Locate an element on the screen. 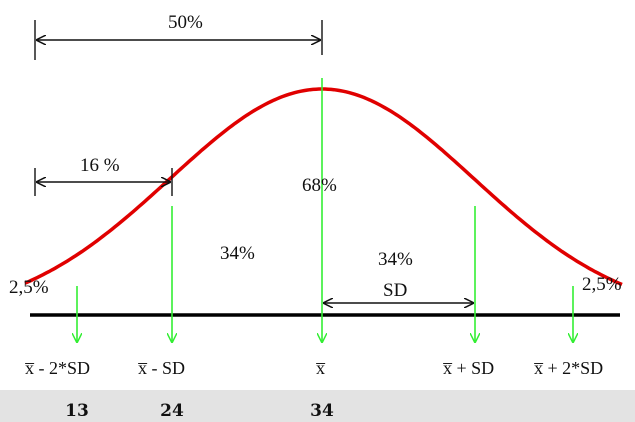 The width and height of the screenshot is (635, 422). left-span-label: 16 % is located at coordinates (100, 165).